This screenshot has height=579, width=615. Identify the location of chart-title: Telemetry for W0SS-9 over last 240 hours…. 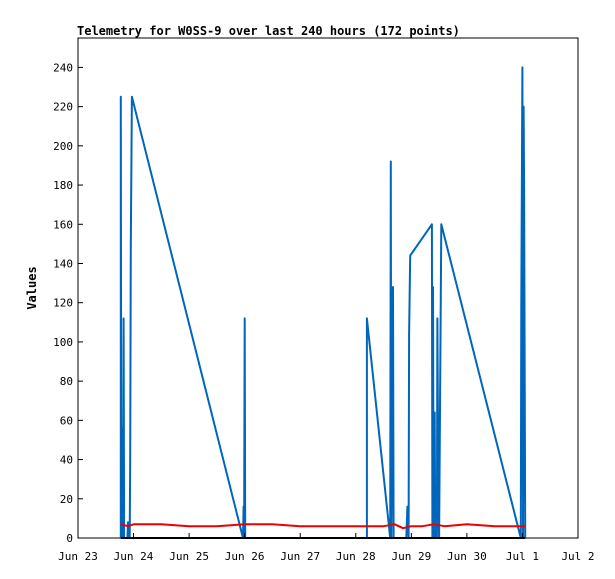
(268, 31).